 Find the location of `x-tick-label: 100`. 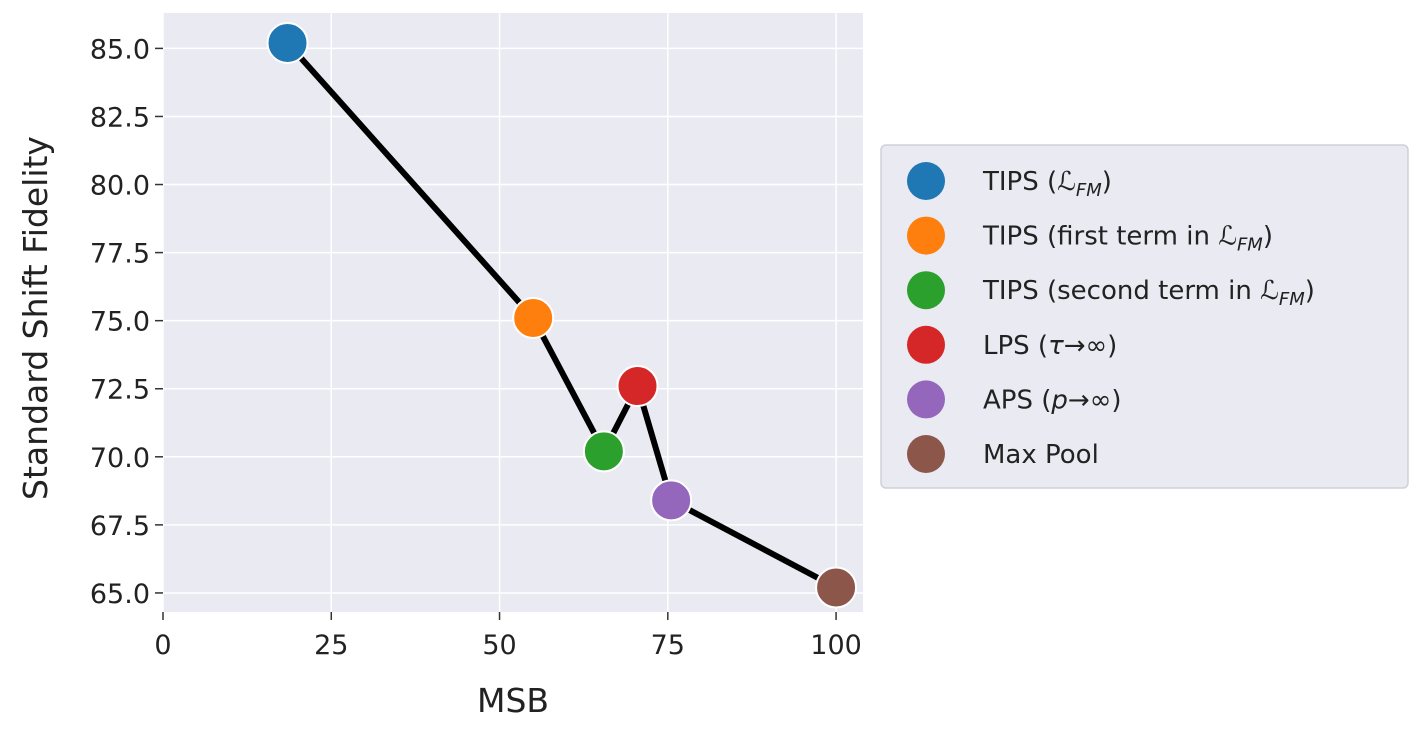

x-tick-label: 100 is located at coordinates (836, 645).